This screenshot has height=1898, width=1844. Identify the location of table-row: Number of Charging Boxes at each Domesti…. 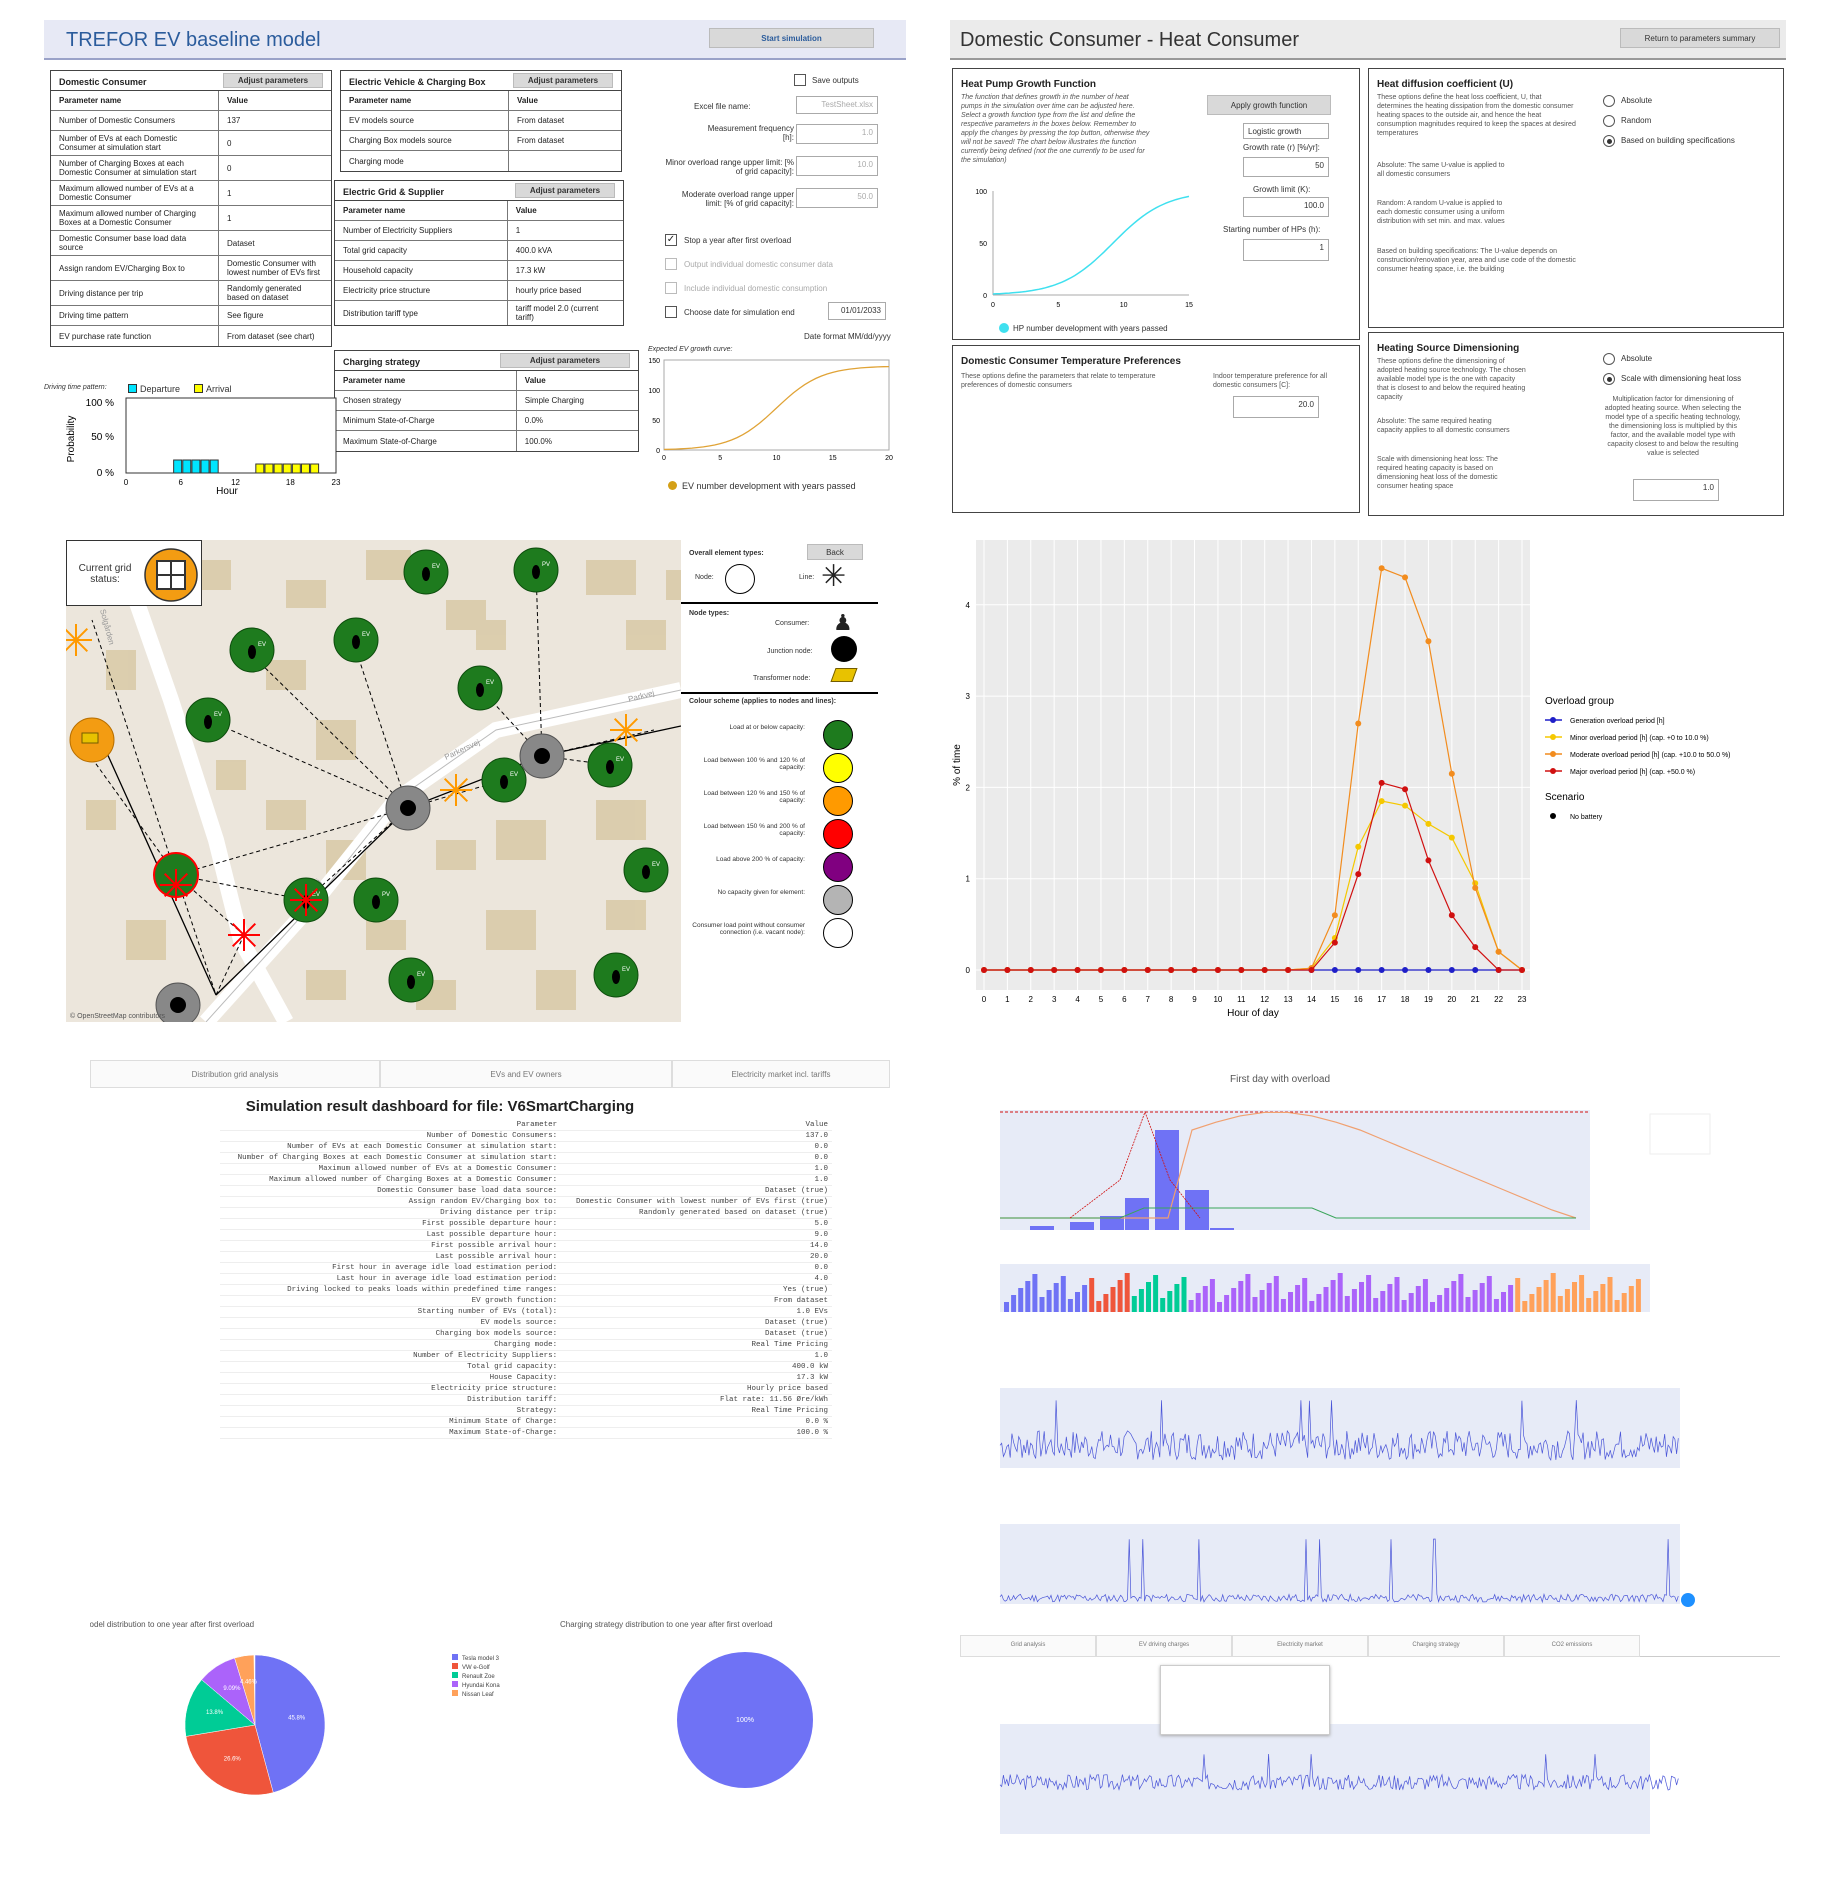
(526, 1158).